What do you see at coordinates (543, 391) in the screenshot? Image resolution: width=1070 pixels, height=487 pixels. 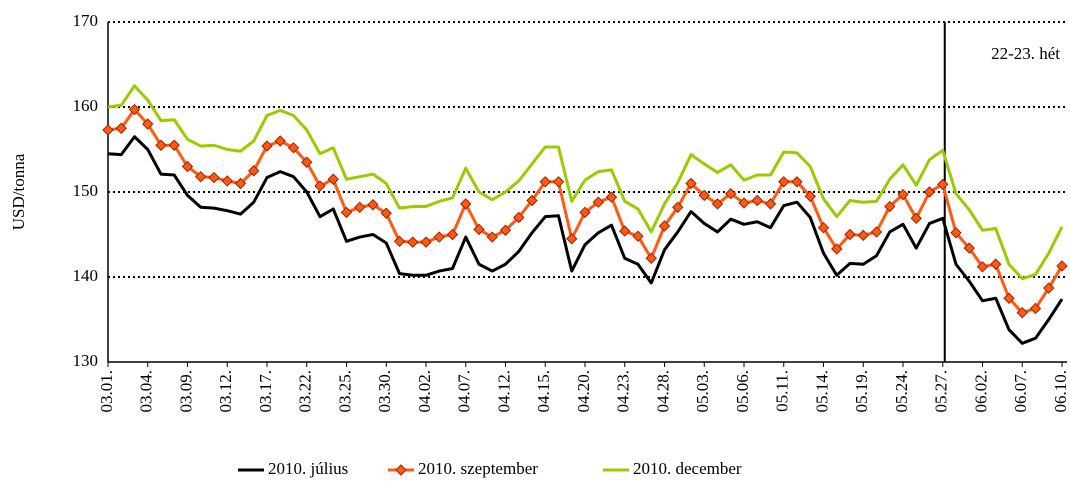 I see `x-tick-label: 04.15.` at bounding box center [543, 391].